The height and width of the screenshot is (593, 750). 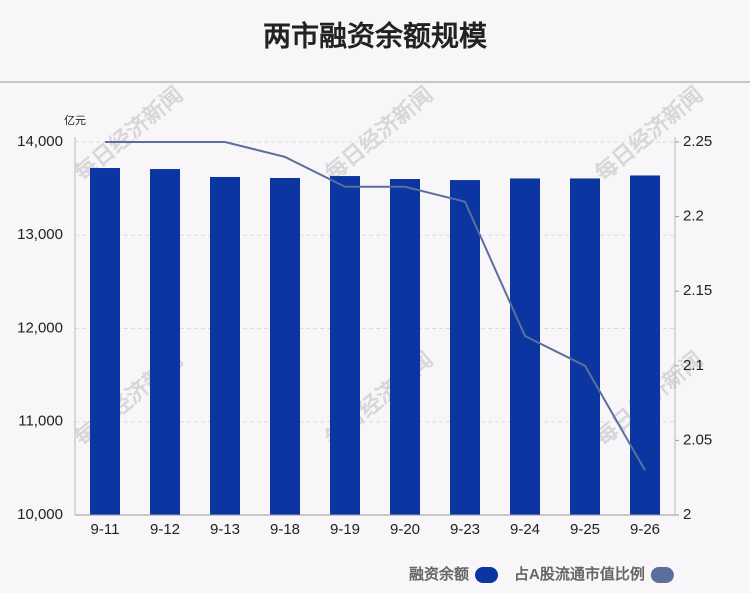 I want to click on chart-title: 两市融资余额规模, so click(x=375, y=35).